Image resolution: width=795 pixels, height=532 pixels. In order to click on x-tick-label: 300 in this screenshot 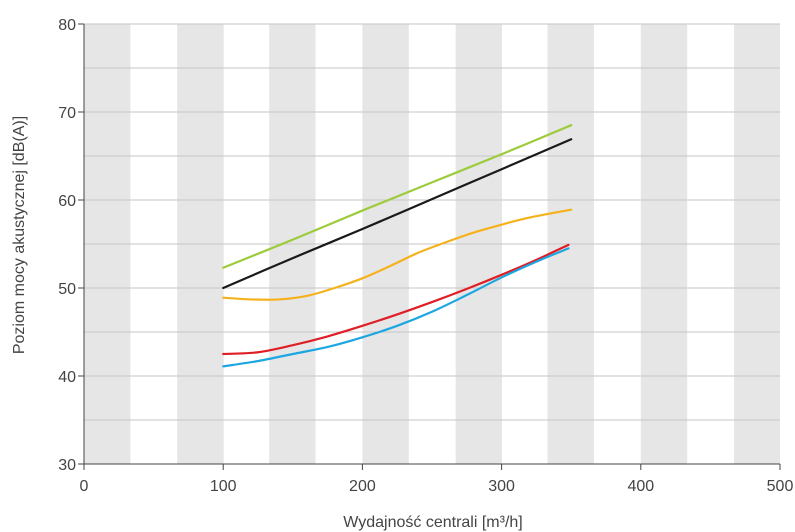, I will do `click(501, 486)`.